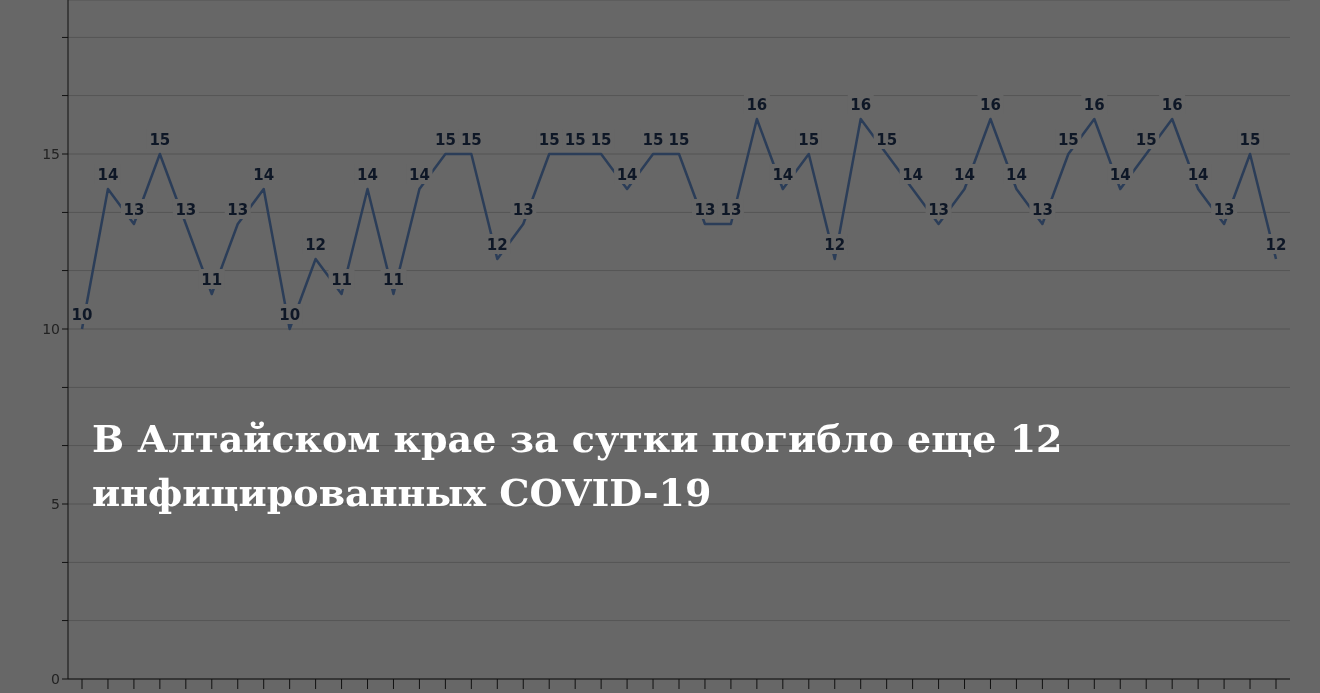 This screenshot has height=693, width=1320. Describe the element at coordinates (578, 466) in the screenshot. I see `text: В Алтайском крае за сутки погибло еще 12 инфицированных COVID-19` at that location.